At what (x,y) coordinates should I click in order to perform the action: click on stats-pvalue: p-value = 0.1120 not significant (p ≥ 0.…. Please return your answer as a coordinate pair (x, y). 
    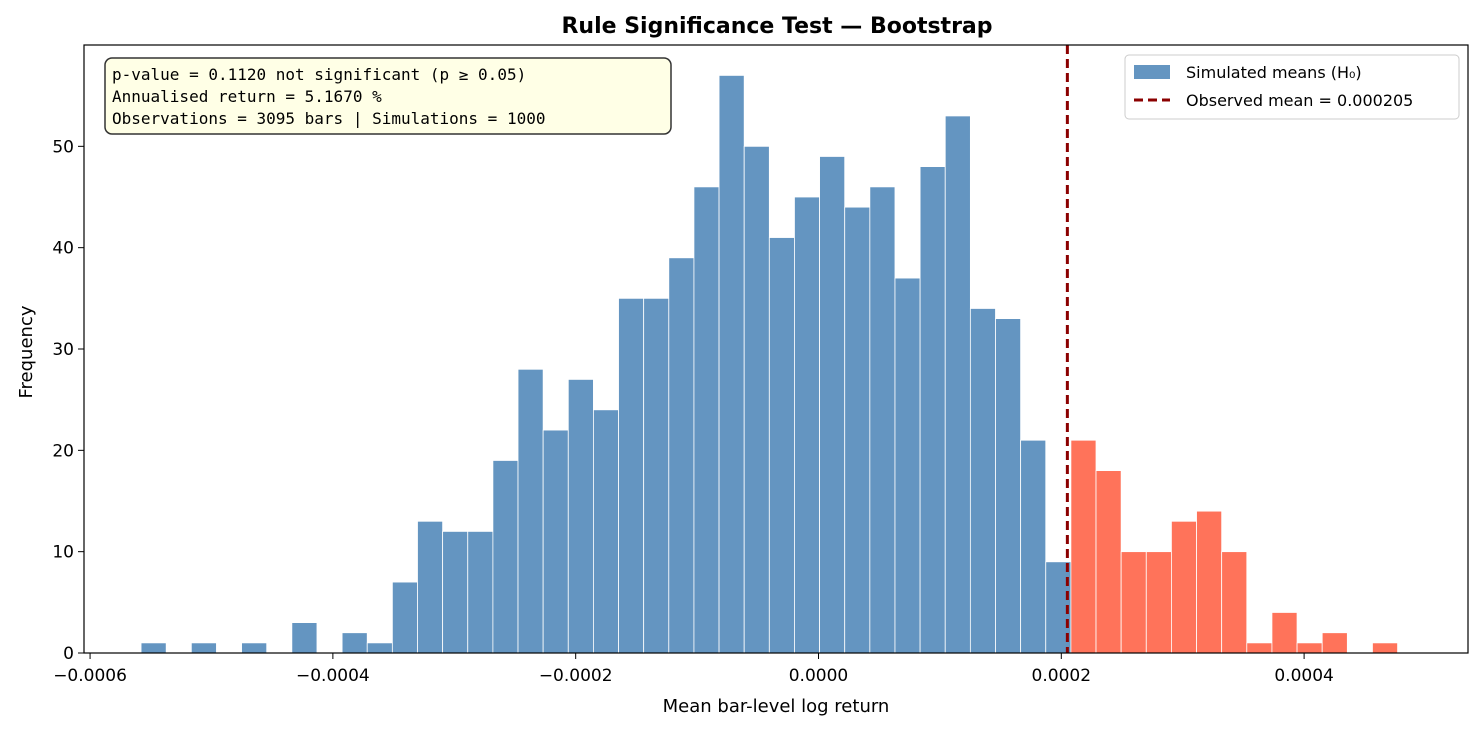
    Looking at the image, I should click on (319, 74).